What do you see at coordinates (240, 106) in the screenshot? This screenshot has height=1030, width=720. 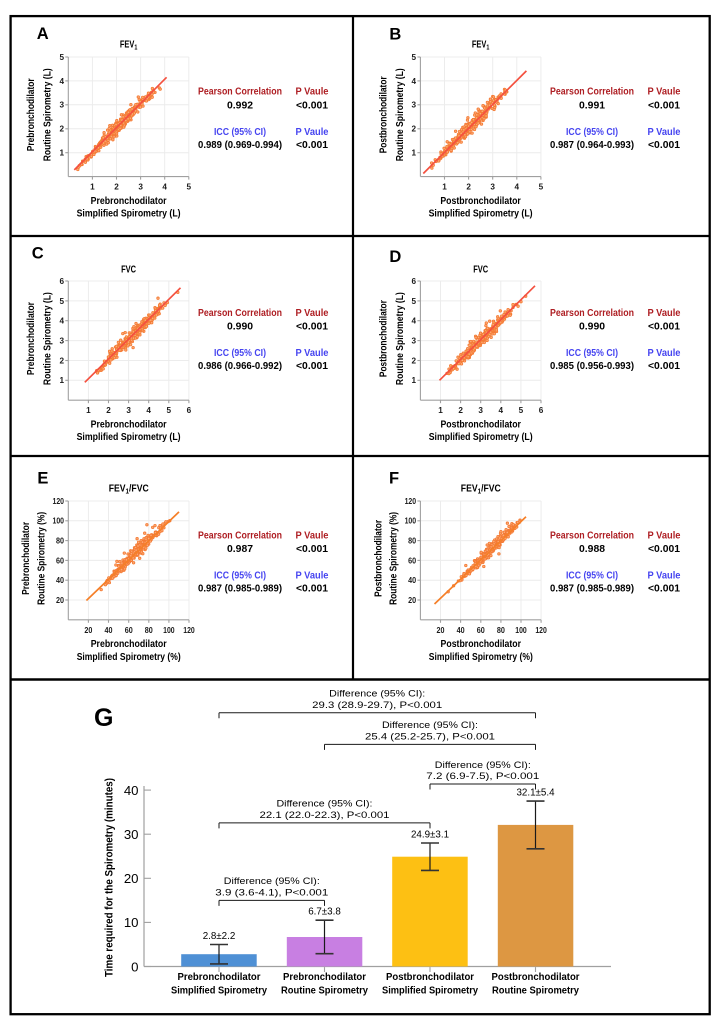 I see `svg-text: 0.992` at bounding box center [240, 106].